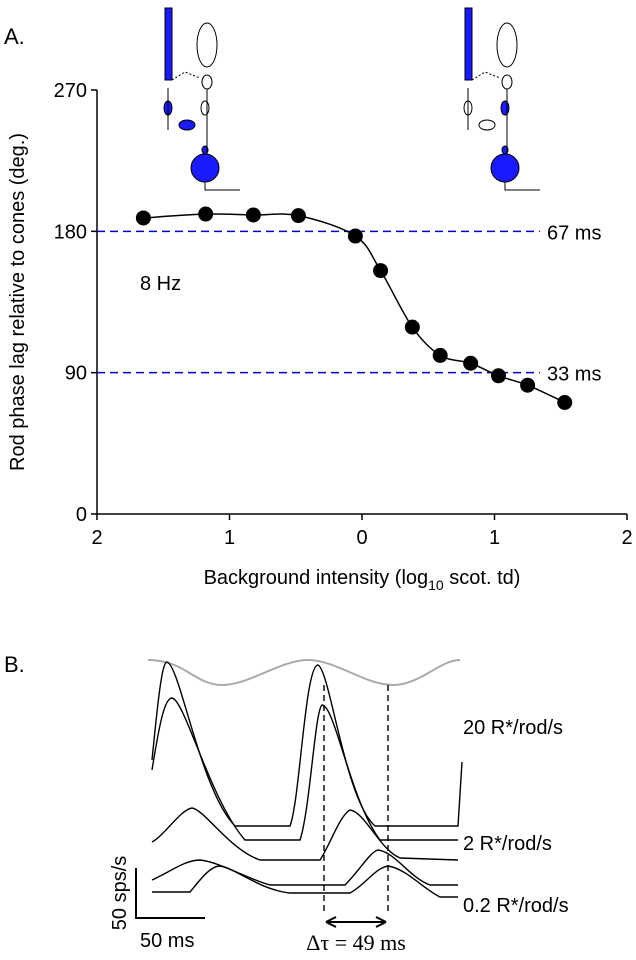 Image resolution: width=636 pixels, height=960 pixels. I want to click on traces, so click(299, 793).